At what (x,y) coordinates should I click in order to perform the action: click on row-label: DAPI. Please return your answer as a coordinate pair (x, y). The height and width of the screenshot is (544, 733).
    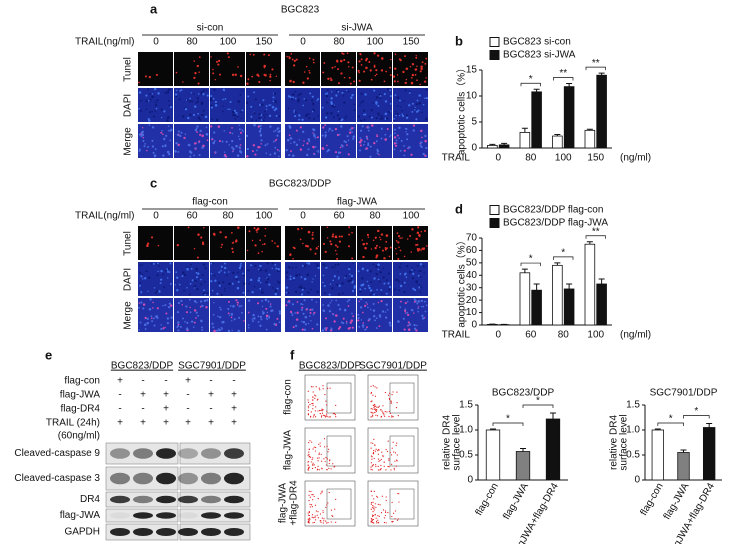
    Looking at the image, I should click on (128, 279).